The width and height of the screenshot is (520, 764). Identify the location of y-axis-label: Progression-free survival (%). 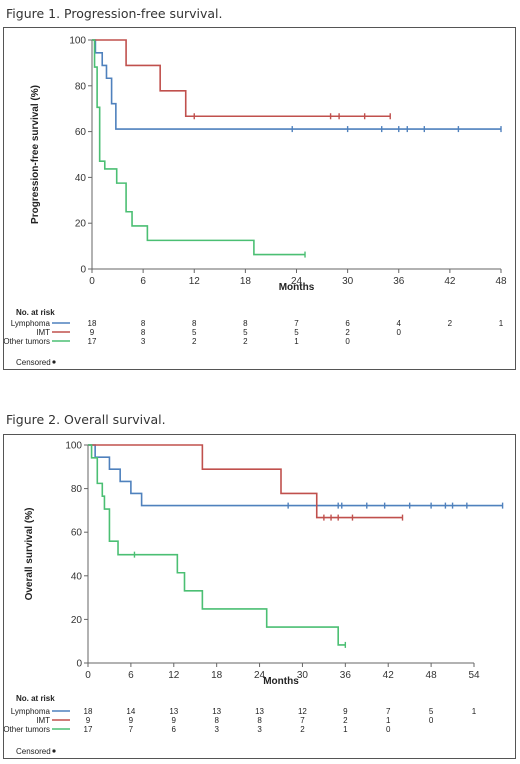
(35, 154).